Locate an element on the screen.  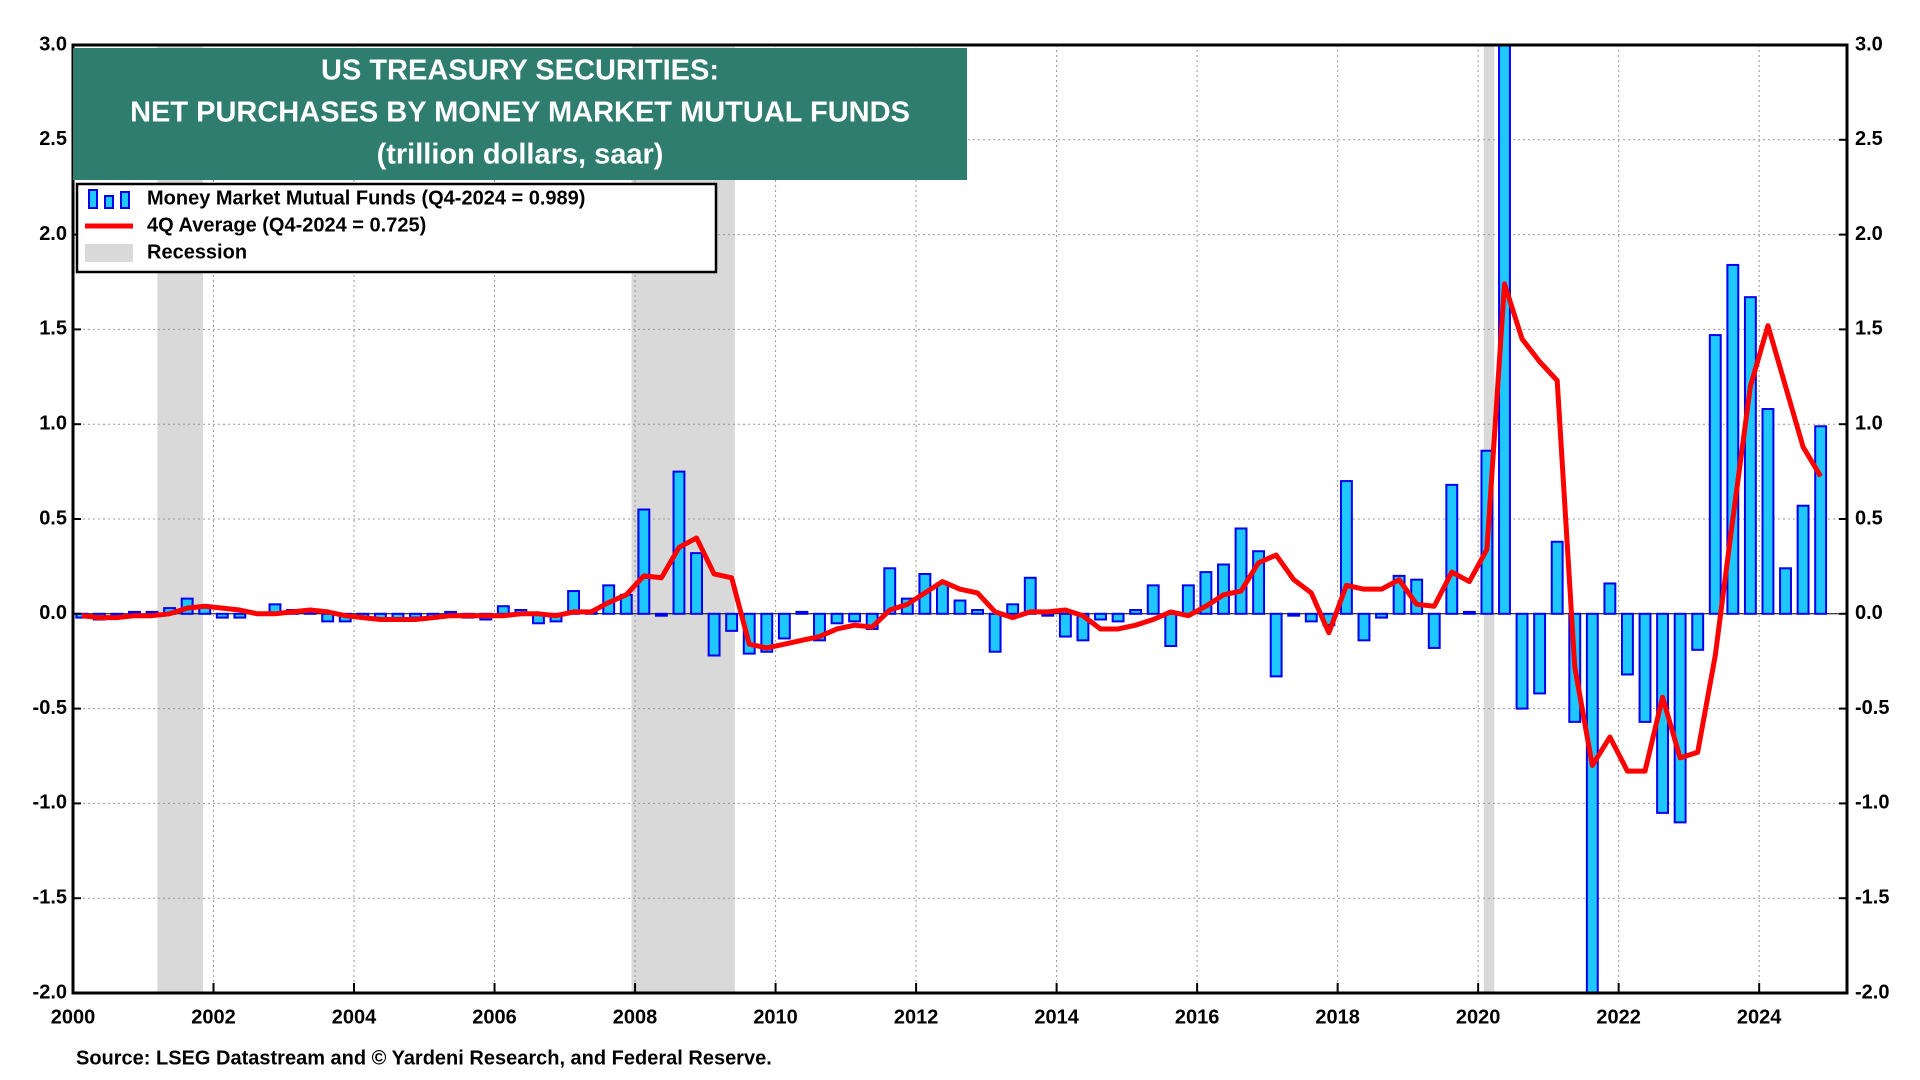
y-tick-label: 0.0 is located at coordinates (53, 613).